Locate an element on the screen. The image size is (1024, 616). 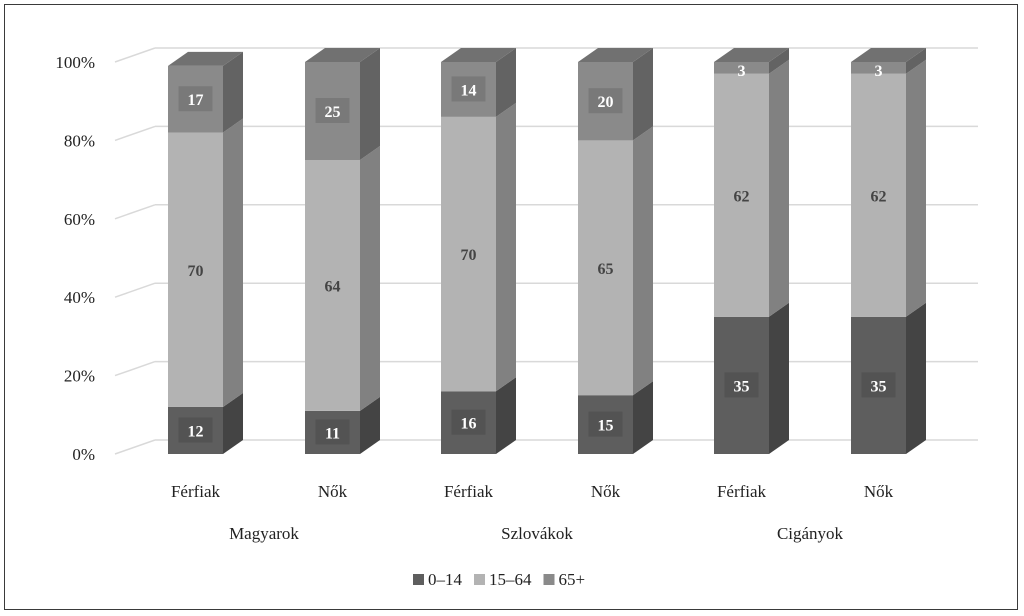
data-label: 15 is located at coordinates (606, 426).